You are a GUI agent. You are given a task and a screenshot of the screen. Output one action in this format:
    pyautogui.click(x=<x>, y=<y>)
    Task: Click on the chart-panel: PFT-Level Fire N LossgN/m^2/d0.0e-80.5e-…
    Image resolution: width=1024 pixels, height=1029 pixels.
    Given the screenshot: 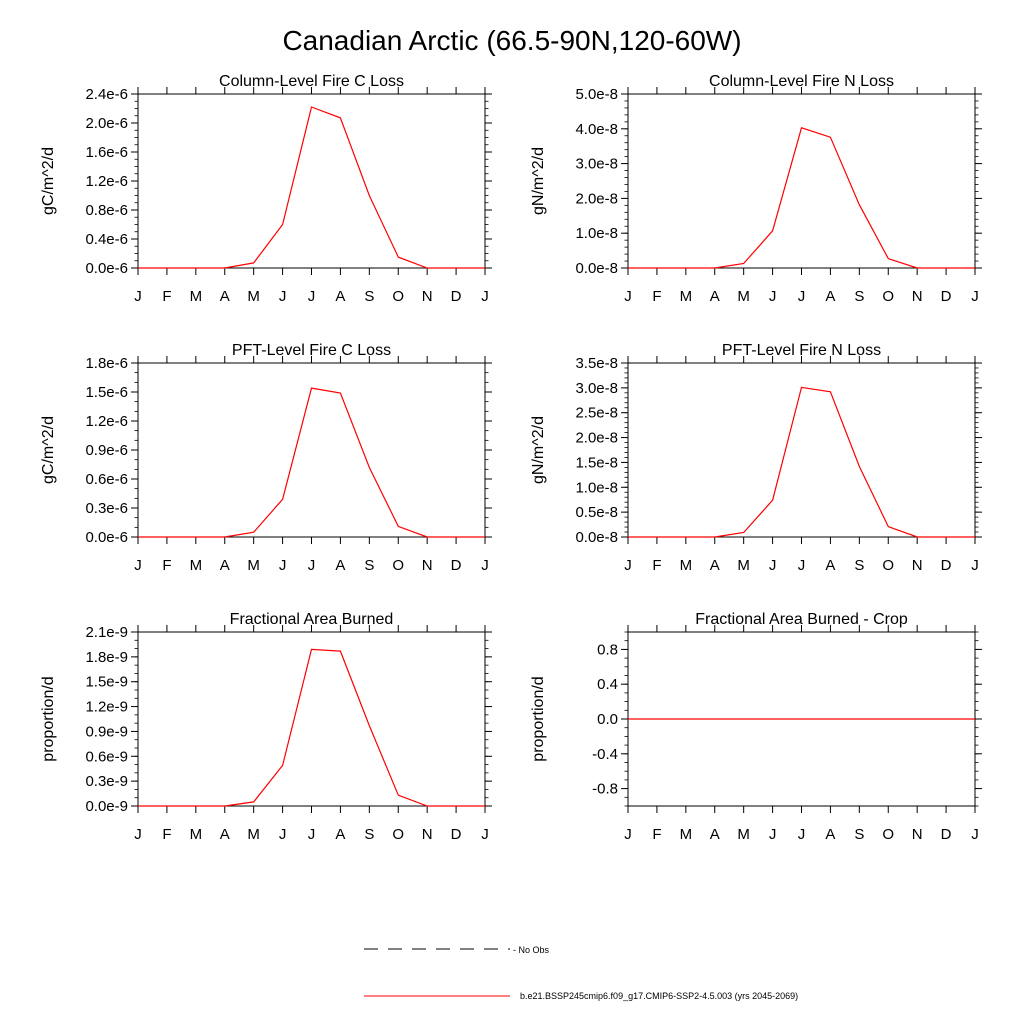 What is the action you would take?
    pyautogui.click(x=756, y=458)
    